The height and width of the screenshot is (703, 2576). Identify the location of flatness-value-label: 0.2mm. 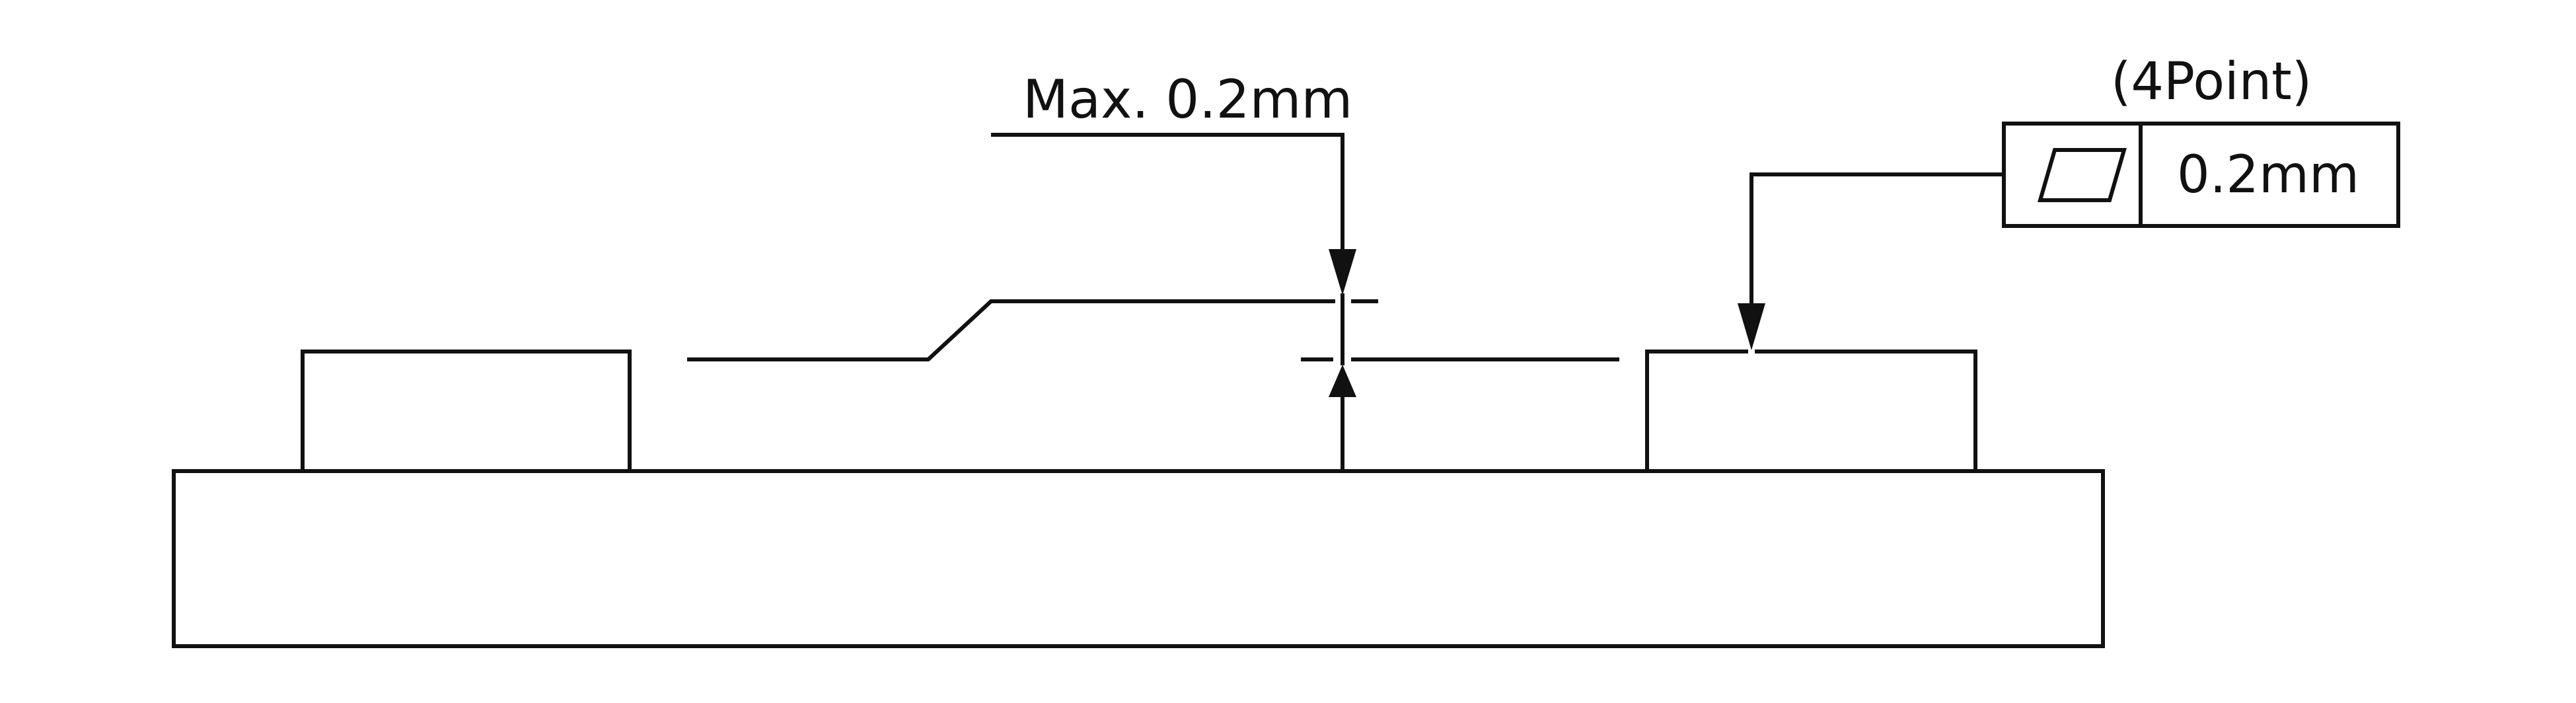
(2268, 175).